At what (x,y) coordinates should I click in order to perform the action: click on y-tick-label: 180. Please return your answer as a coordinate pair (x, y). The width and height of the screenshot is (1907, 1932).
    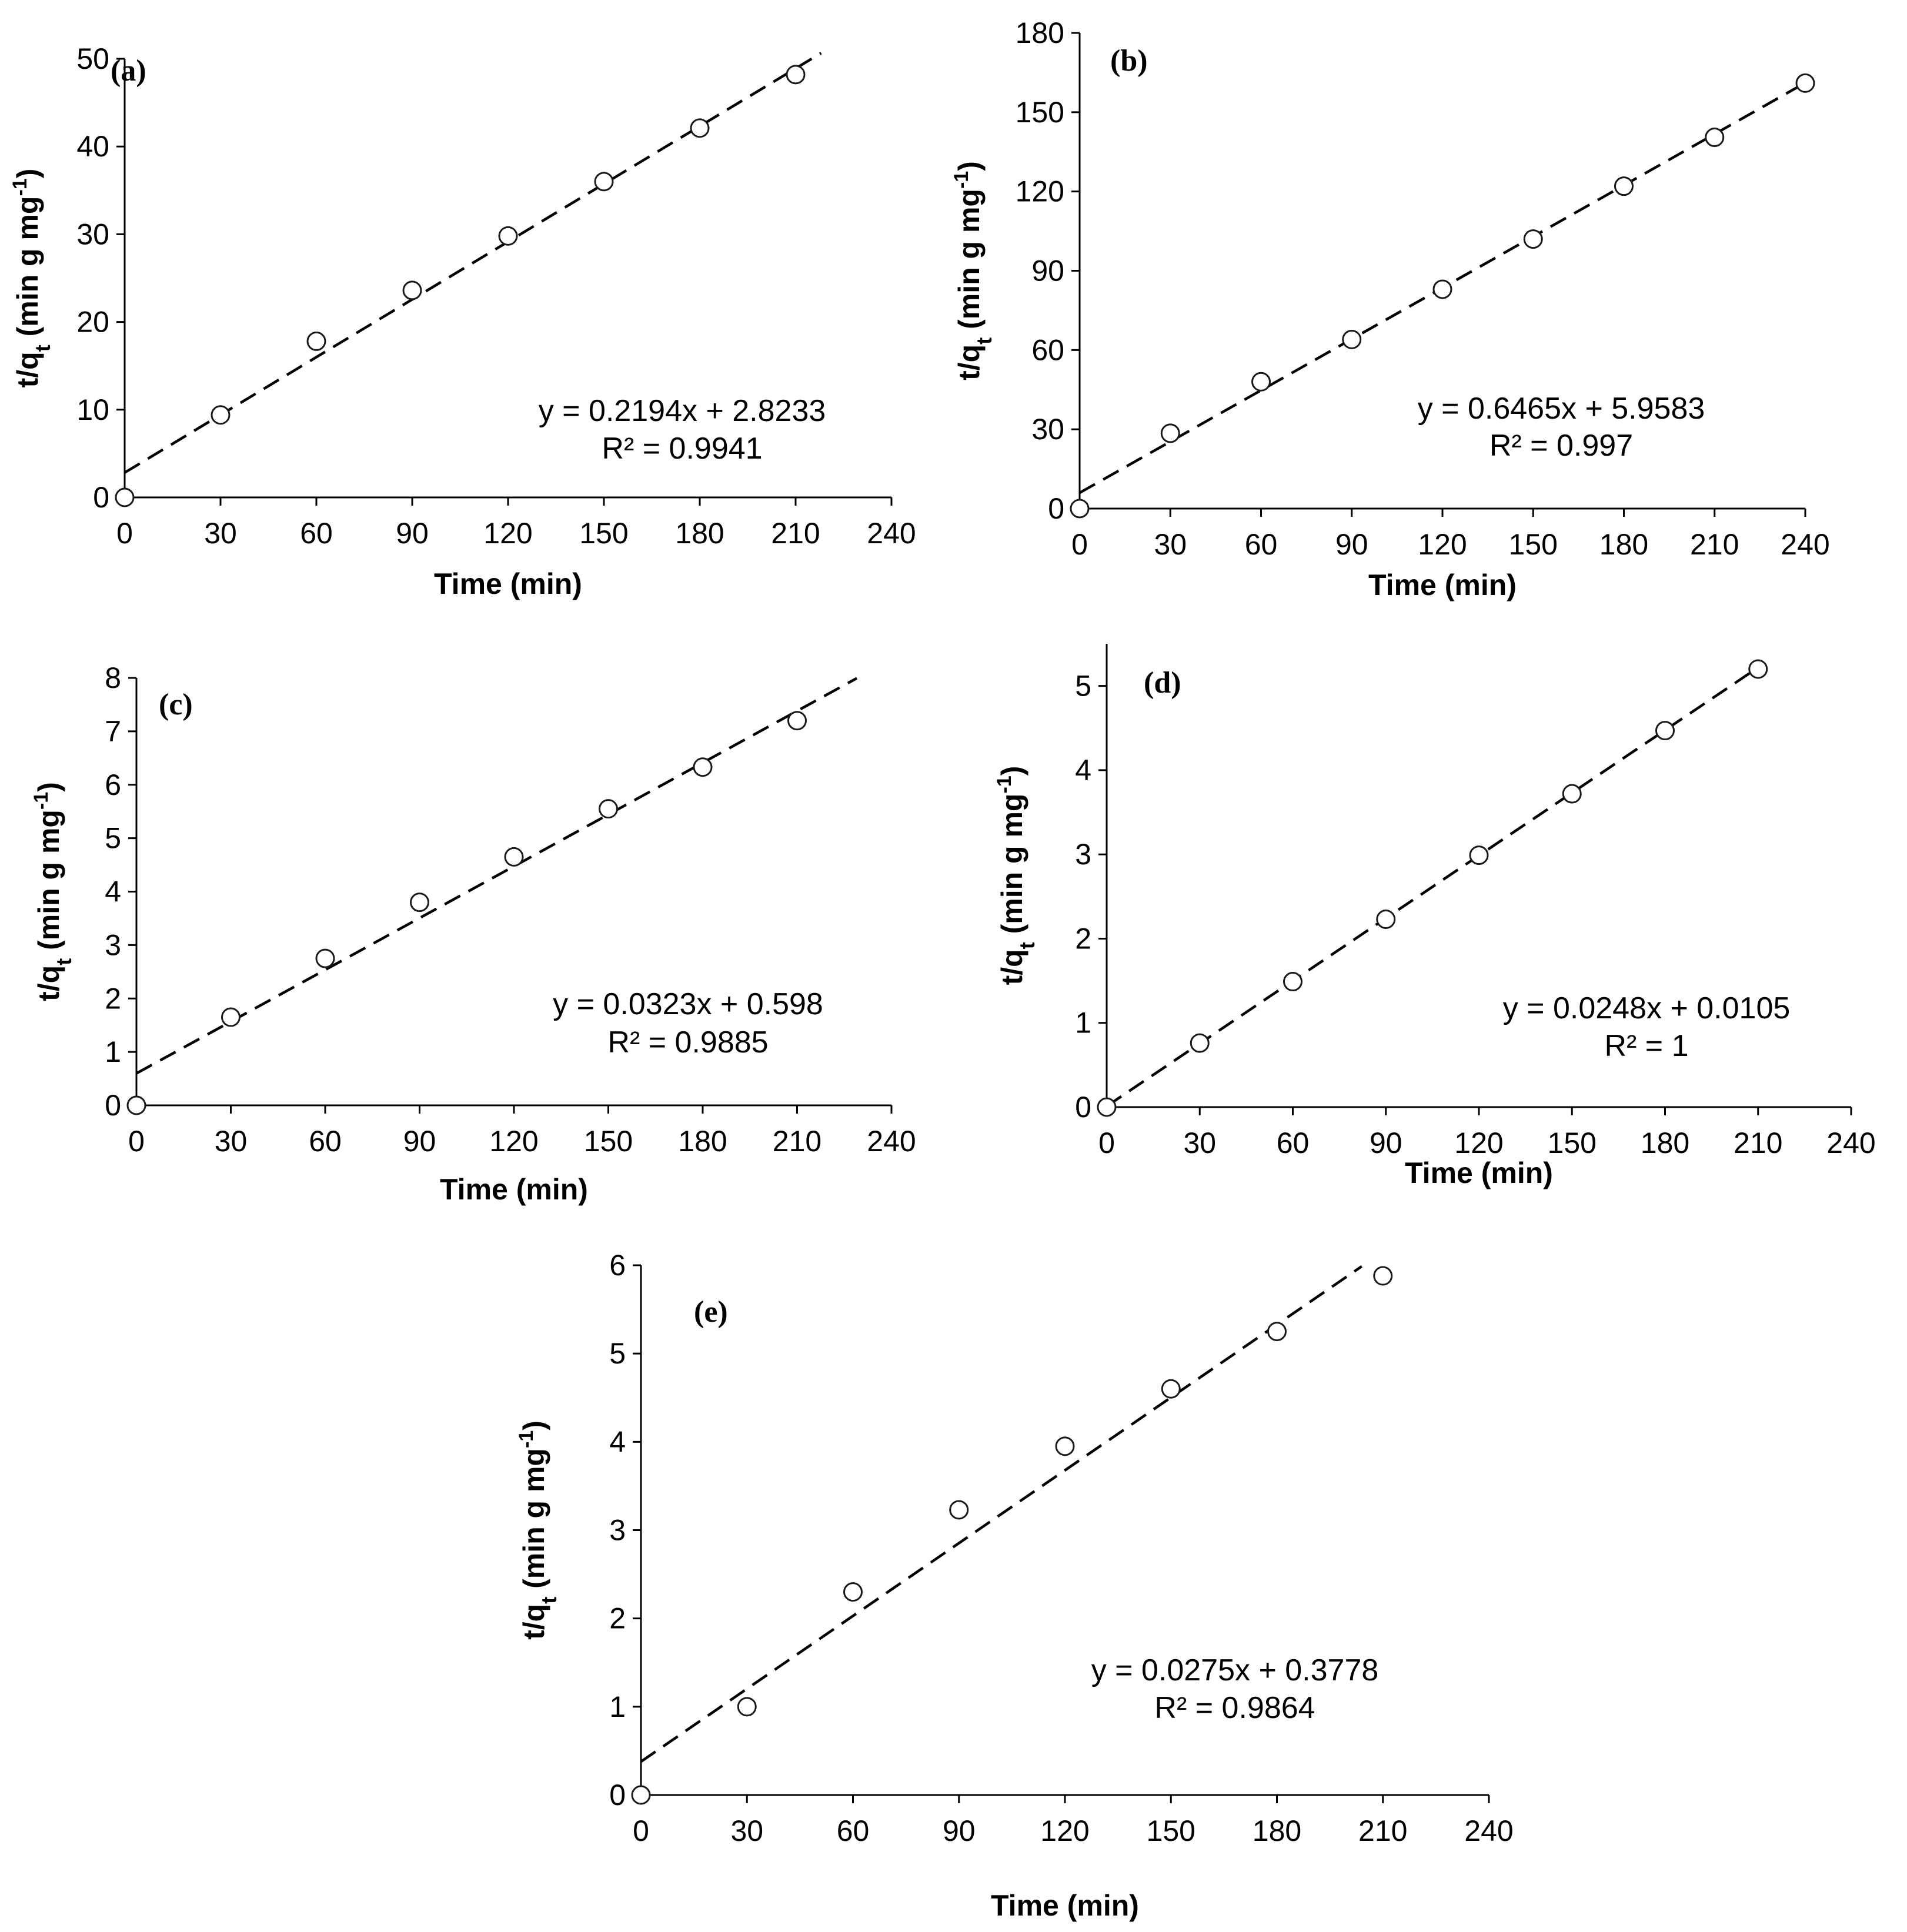
    Looking at the image, I should click on (1040, 32).